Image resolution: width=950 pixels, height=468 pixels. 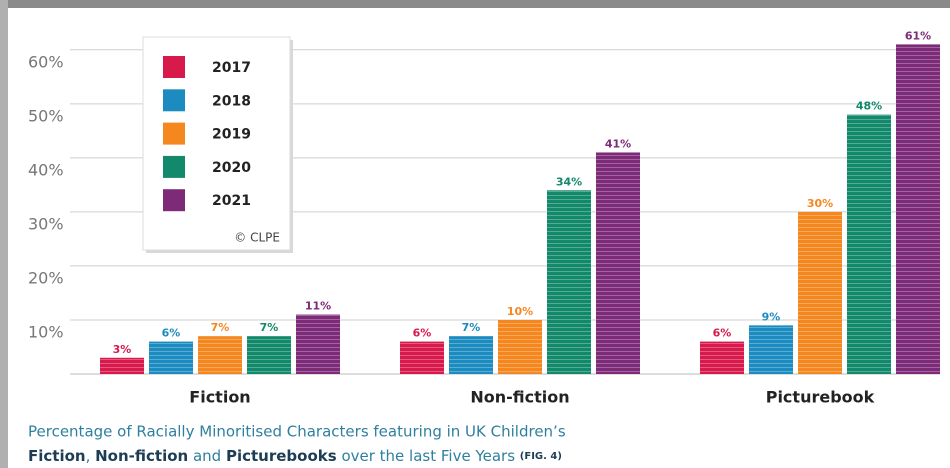 What do you see at coordinates (618, 143) in the screenshot?
I see `value-label: 41%` at bounding box center [618, 143].